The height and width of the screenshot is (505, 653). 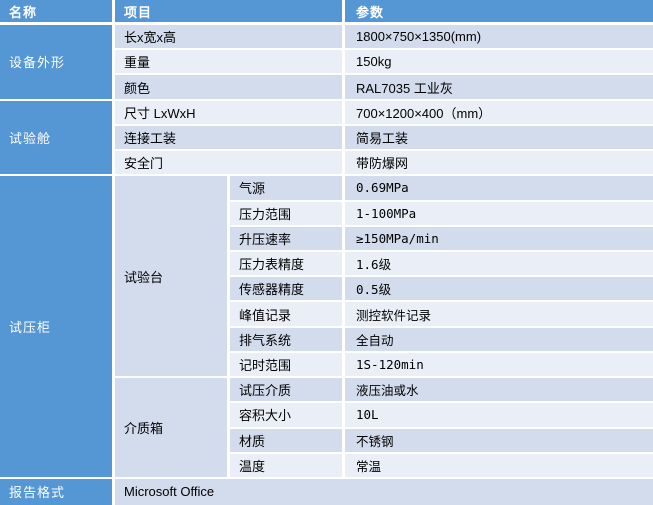 What do you see at coordinates (499, 264) in the screenshot?
I see `param-cell: 1.6级` at bounding box center [499, 264].